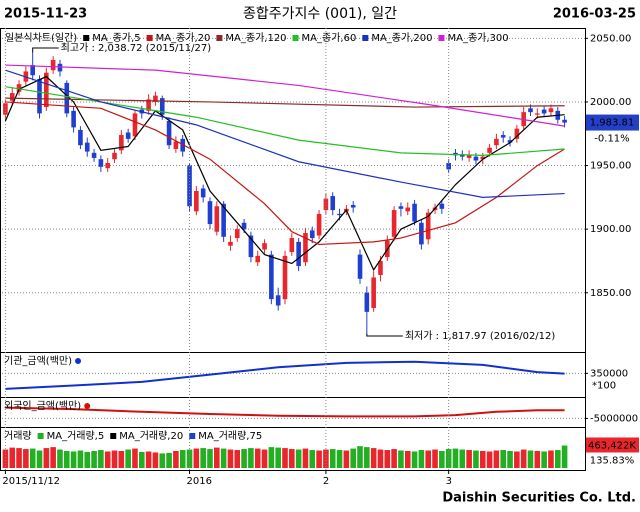 Image resolution: width=640 pixels, height=512 pixels. What do you see at coordinates (38, 361) in the screenshot?
I see `legend-label: 기관_금액(백만)` at bounding box center [38, 361].